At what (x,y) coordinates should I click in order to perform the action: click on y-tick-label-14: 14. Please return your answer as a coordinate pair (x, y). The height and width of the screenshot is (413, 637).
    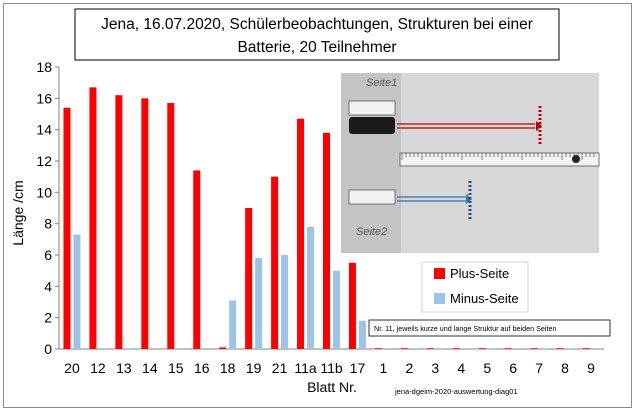
    Looking at the image, I should click on (44, 130).